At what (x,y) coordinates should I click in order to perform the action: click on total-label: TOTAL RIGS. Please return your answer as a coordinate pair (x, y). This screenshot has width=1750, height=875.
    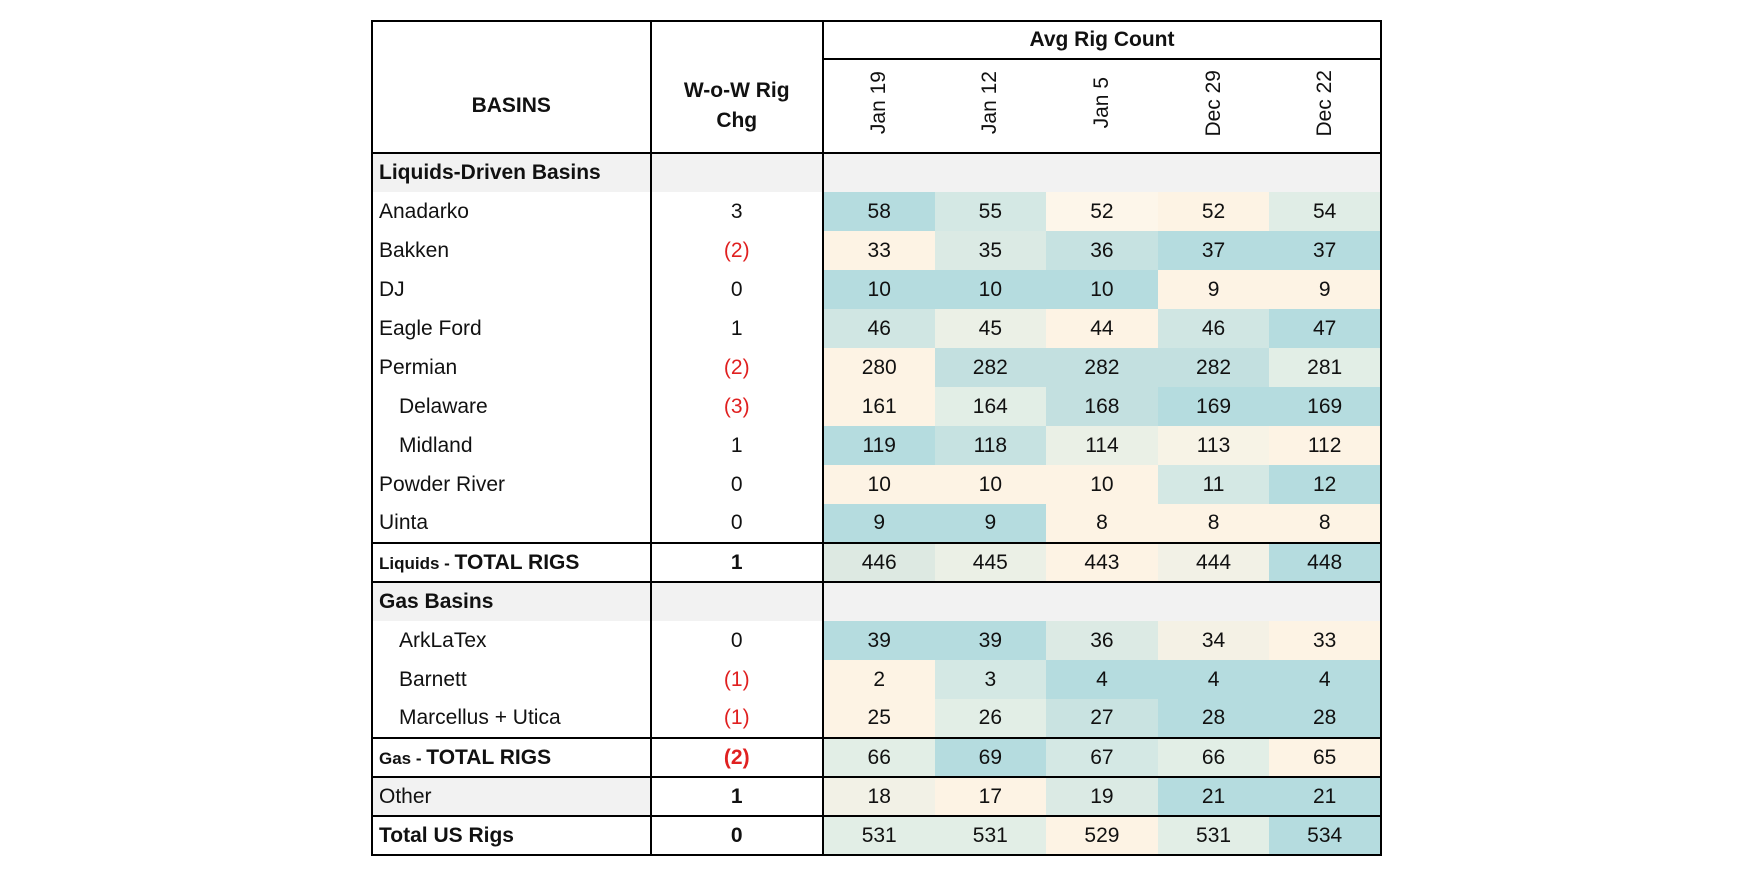
    Looking at the image, I should click on (517, 562).